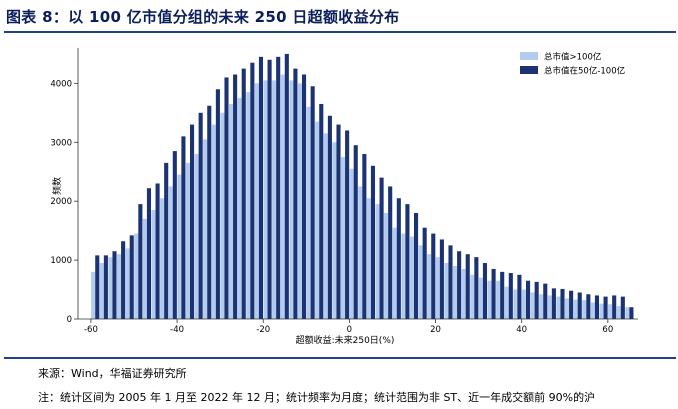 The width and height of the screenshot is (678, 409). What do you see at coordinates (91, 330) in the screenshot?
I see `x-tick-label: -60` at bounding box center [91, 330].